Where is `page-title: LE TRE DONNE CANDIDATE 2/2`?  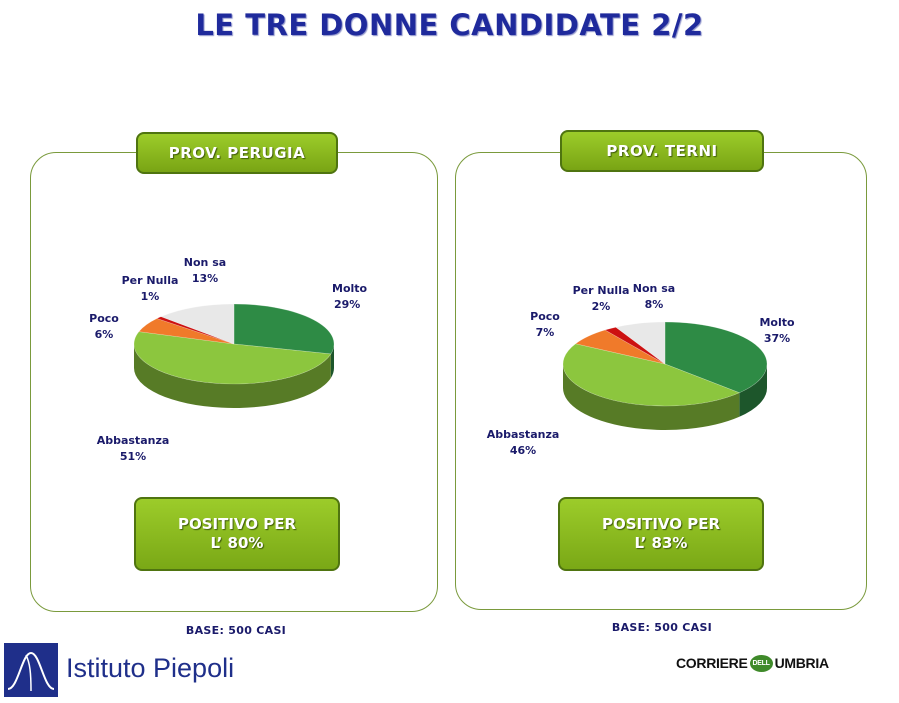 page-title: LE TRE DONNE CANDIDATE 2/2 is located at coordinates (449, 25).